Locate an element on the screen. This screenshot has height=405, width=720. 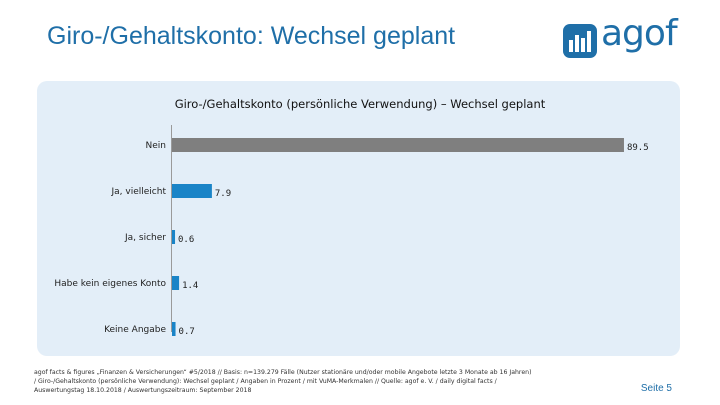
category-label-2: Ja, sicher is located at coordinates (145, 238).